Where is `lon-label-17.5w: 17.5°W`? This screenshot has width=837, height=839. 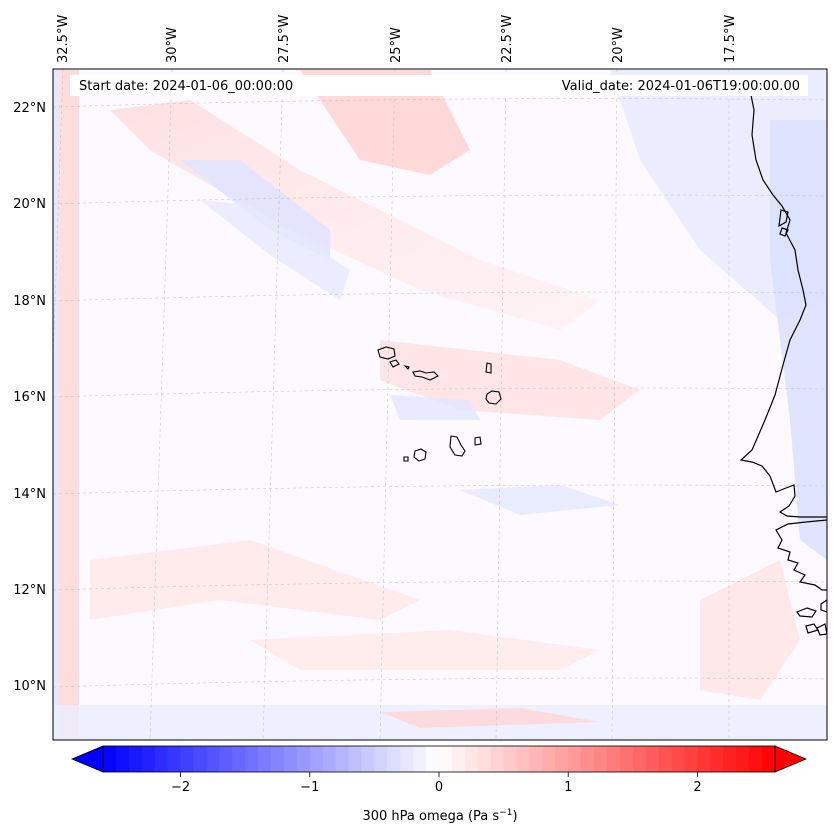
lon-label-17.5w: 17.5°W is located at coordinates (730, 39).